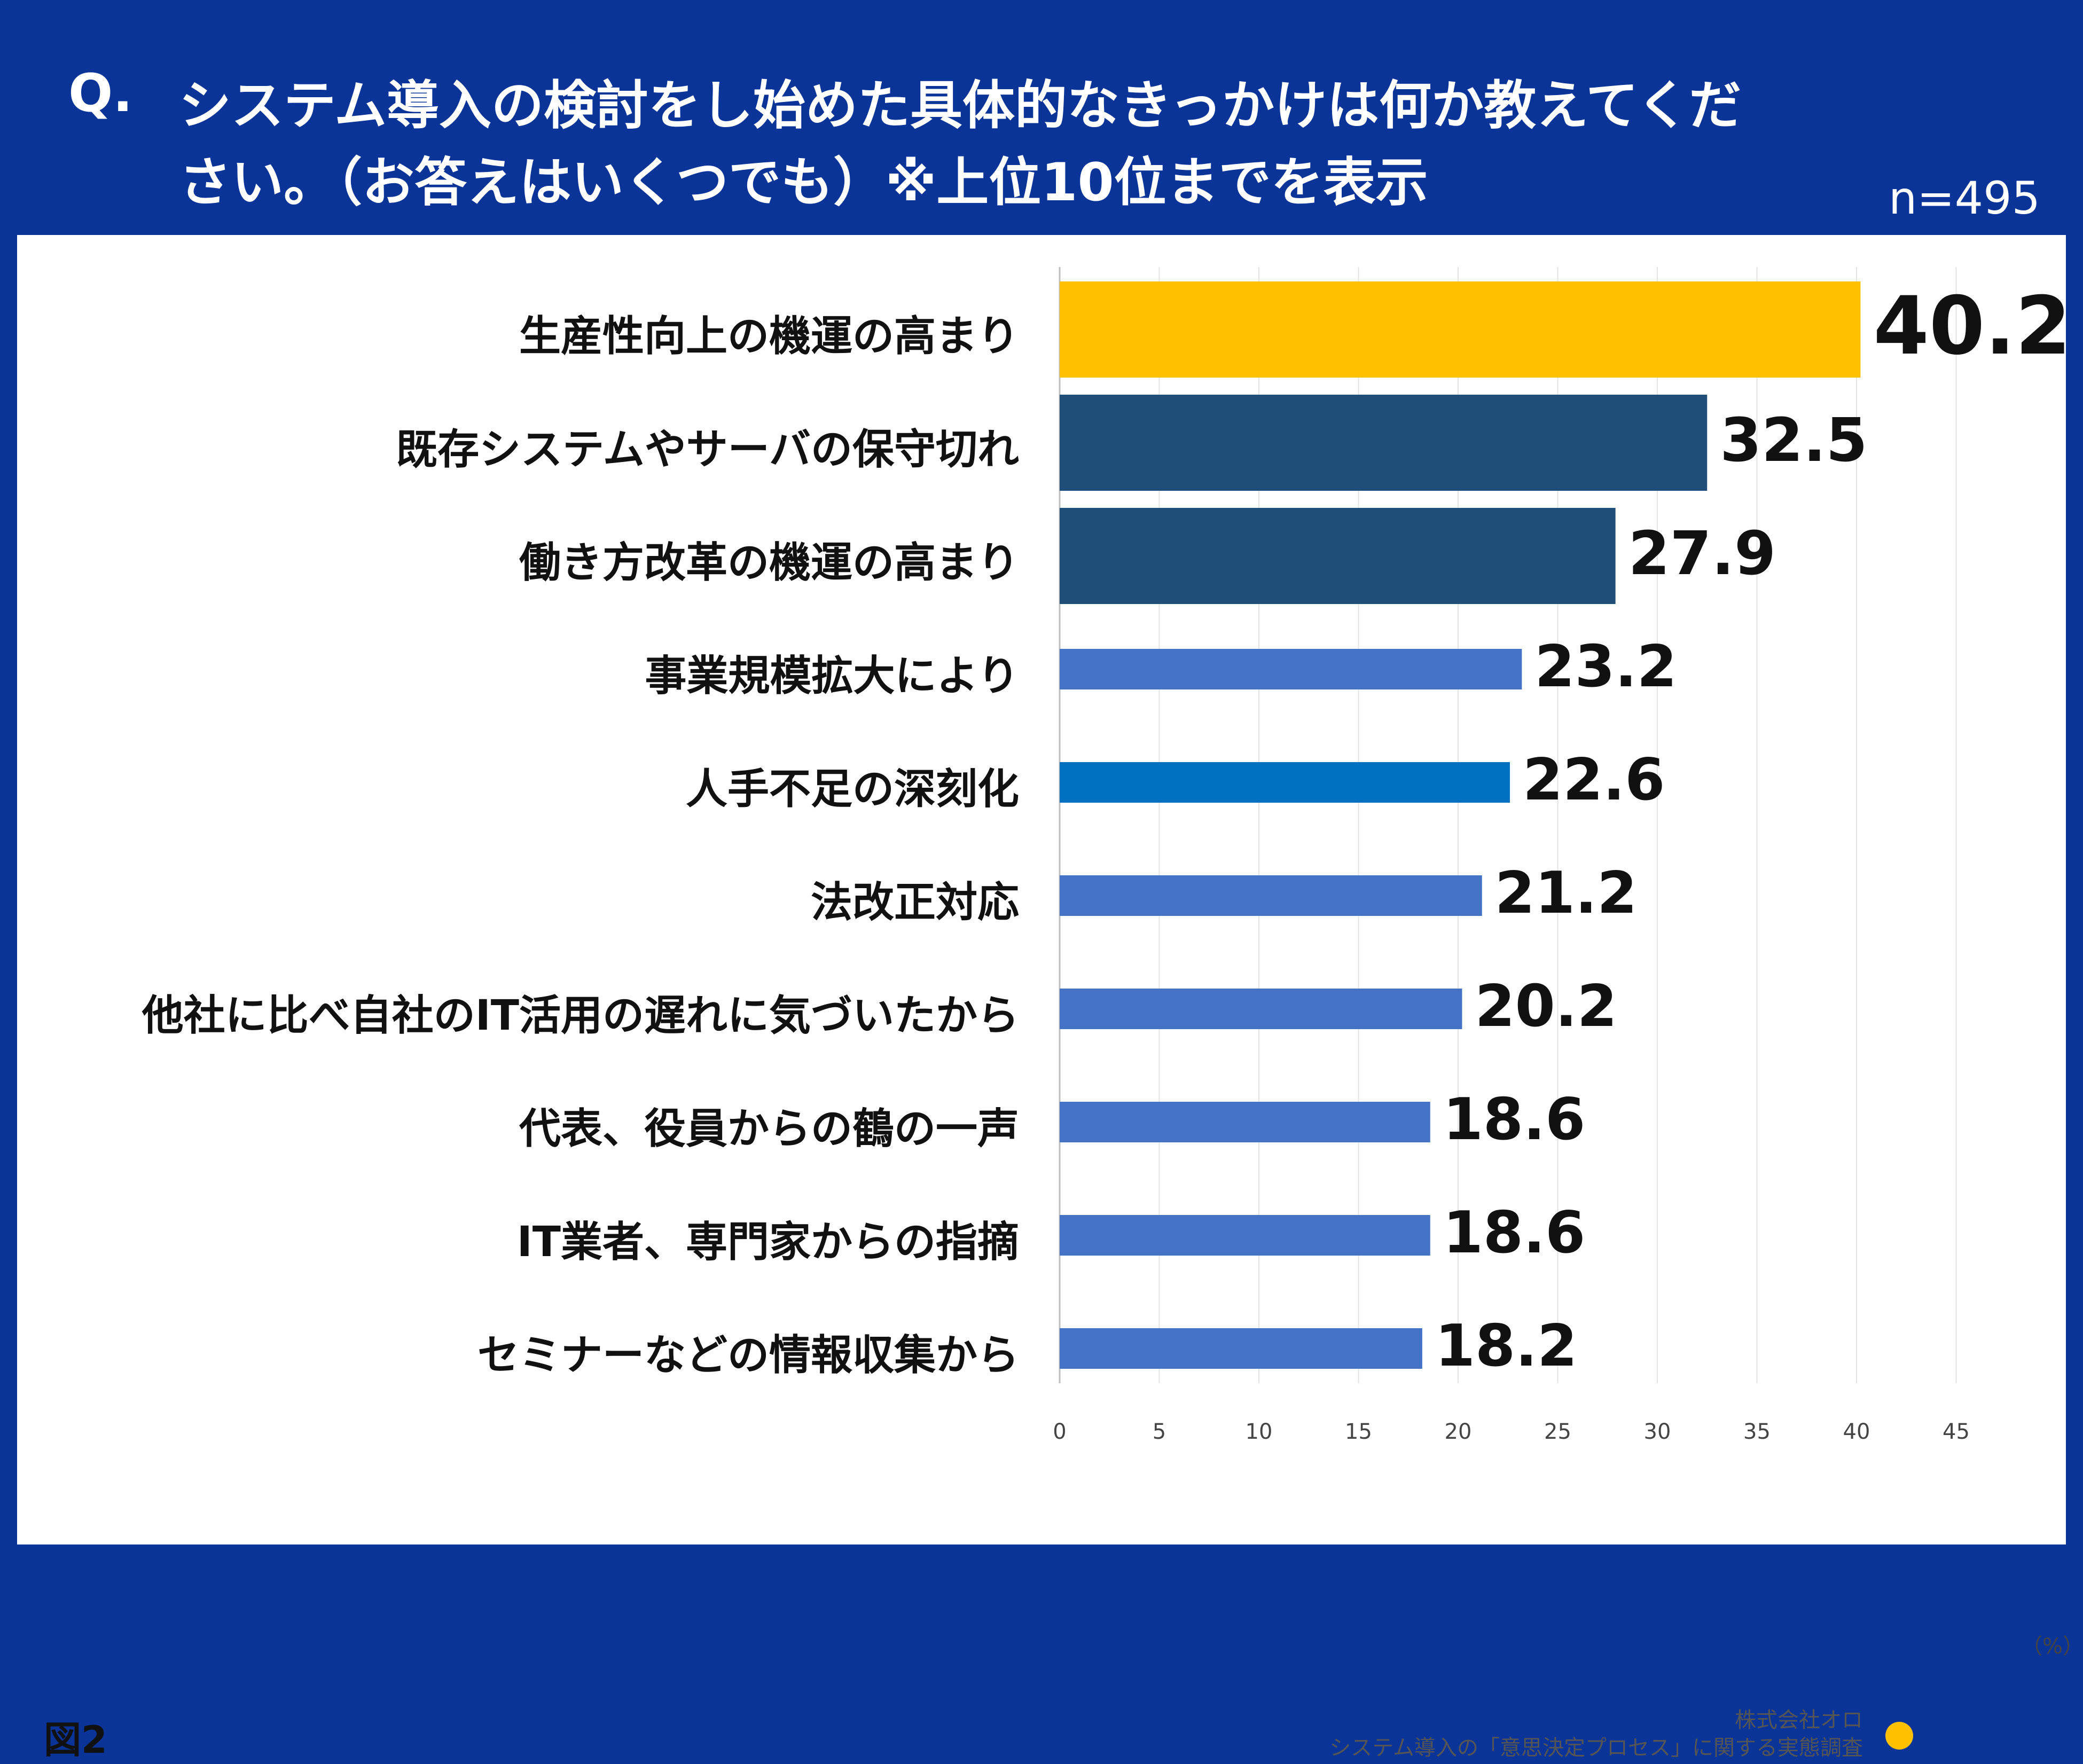 The width and height of the screenshot is (2083, 1764). Describe the element at coordinates (2052, 1646) in the screenshot. I see `unit-label: （%）` at that location.